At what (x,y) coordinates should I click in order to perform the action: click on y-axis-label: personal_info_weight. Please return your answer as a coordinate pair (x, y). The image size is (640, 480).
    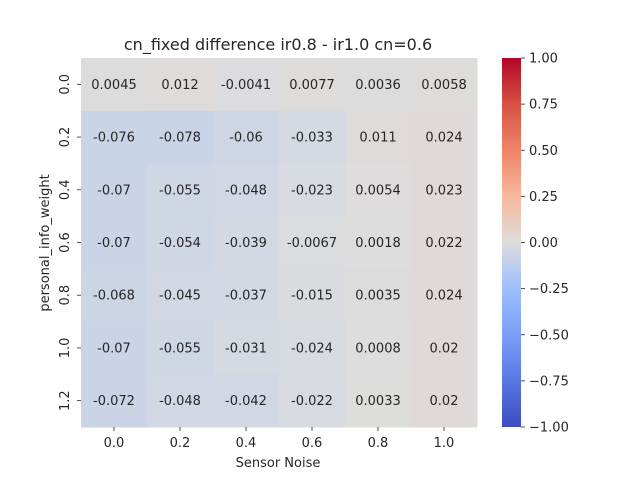
    Looking at the image, I should click on (45, 242).